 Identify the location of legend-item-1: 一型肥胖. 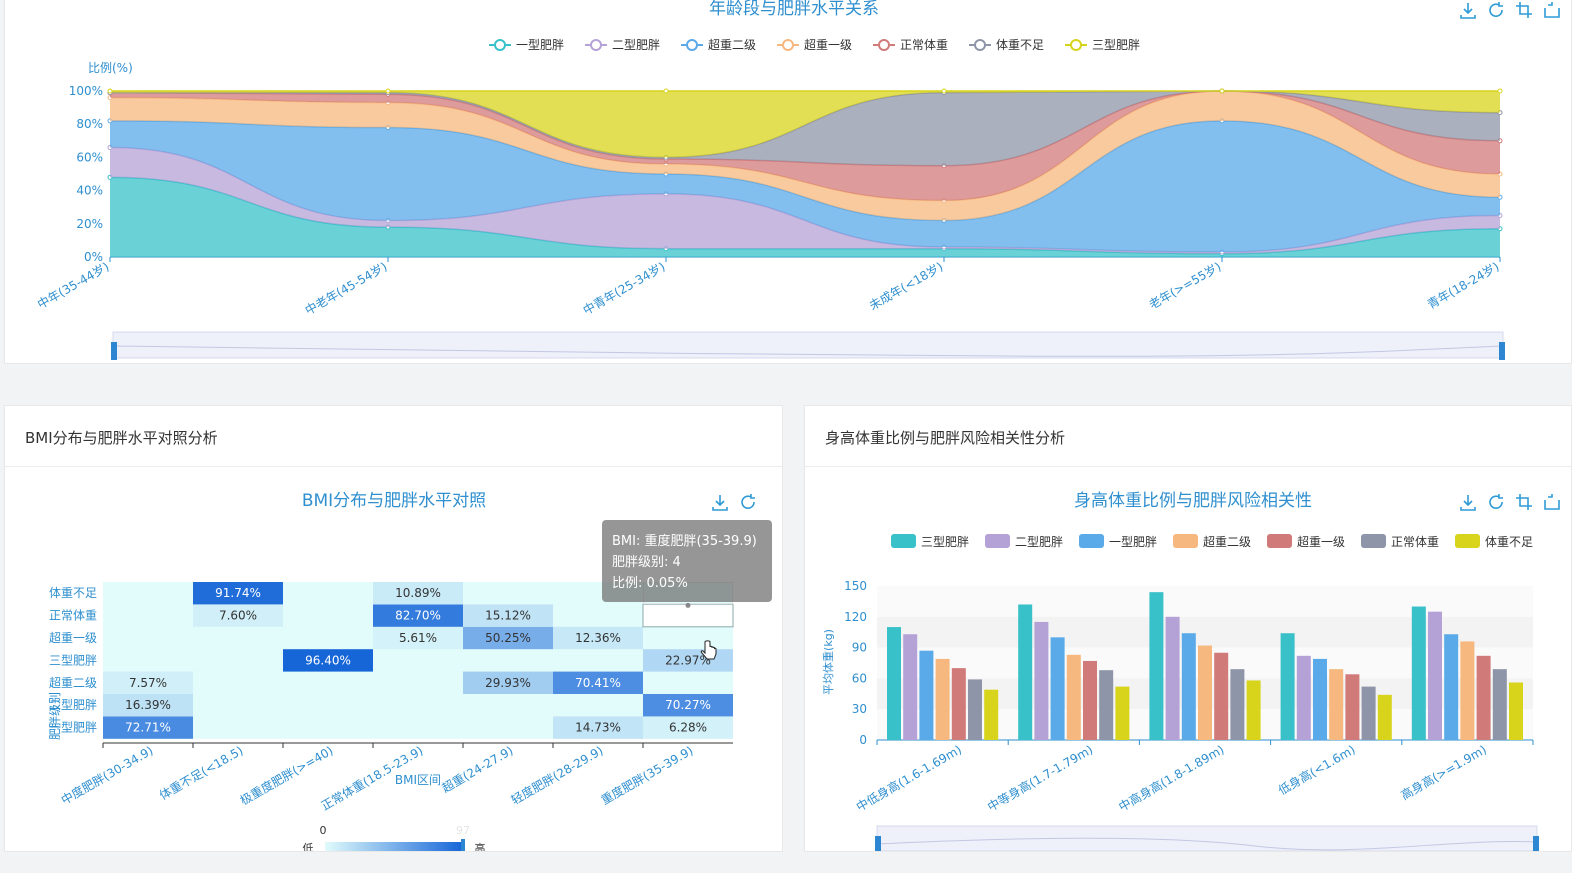
(526, 45).